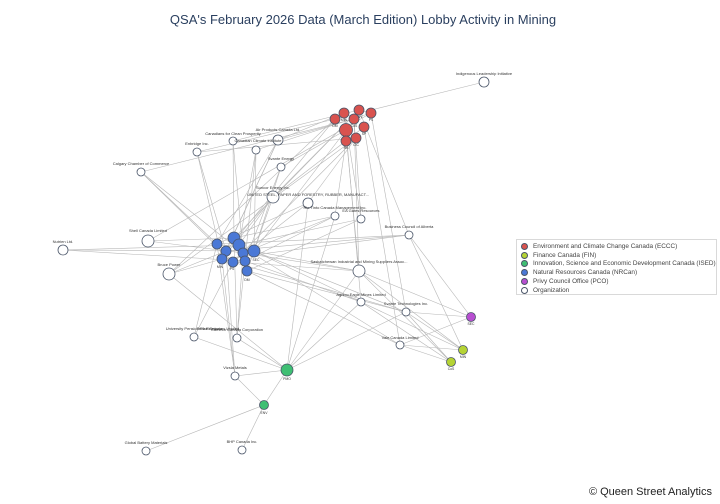 This screenshot has width=720, height=504. I want to click on node-label: SEC, so click(472, 324).